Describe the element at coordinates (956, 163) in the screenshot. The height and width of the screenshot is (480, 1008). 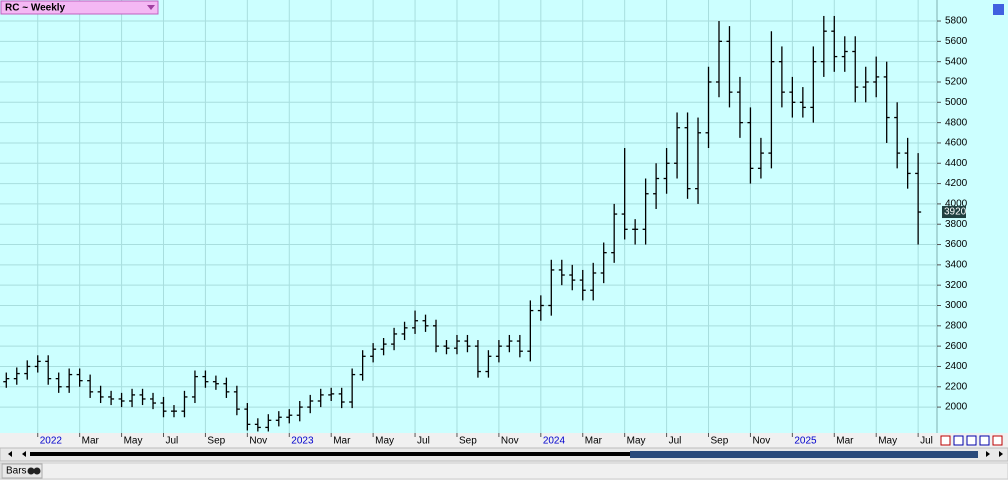
I see `y-tick-label: 4400` at that location.